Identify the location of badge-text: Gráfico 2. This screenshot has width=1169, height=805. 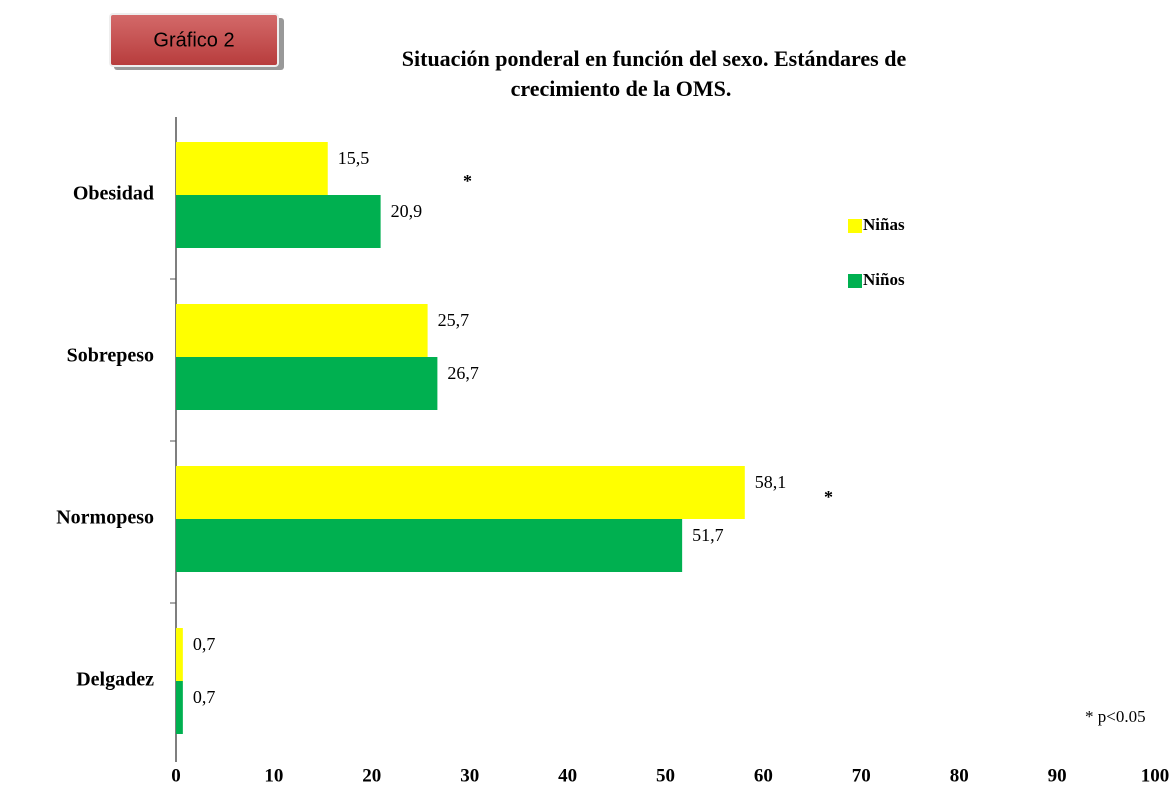
(193, 40).